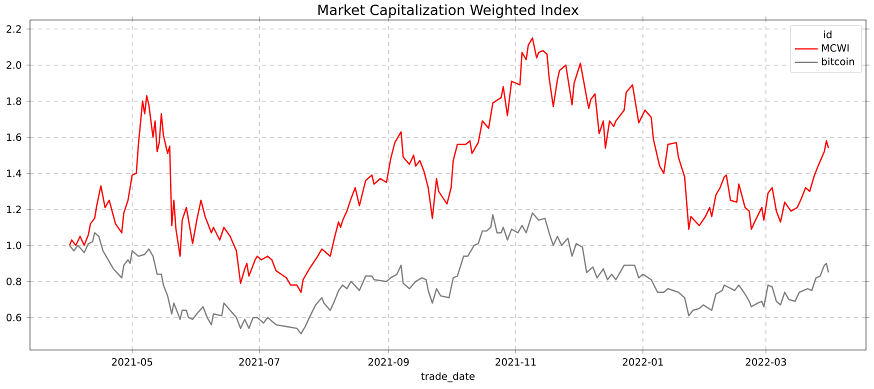 The height and width of the screenshot is (389, 874). Describe the element at coordinates (828, 34) in the screenshot. I see `legend-title: id` at that location.